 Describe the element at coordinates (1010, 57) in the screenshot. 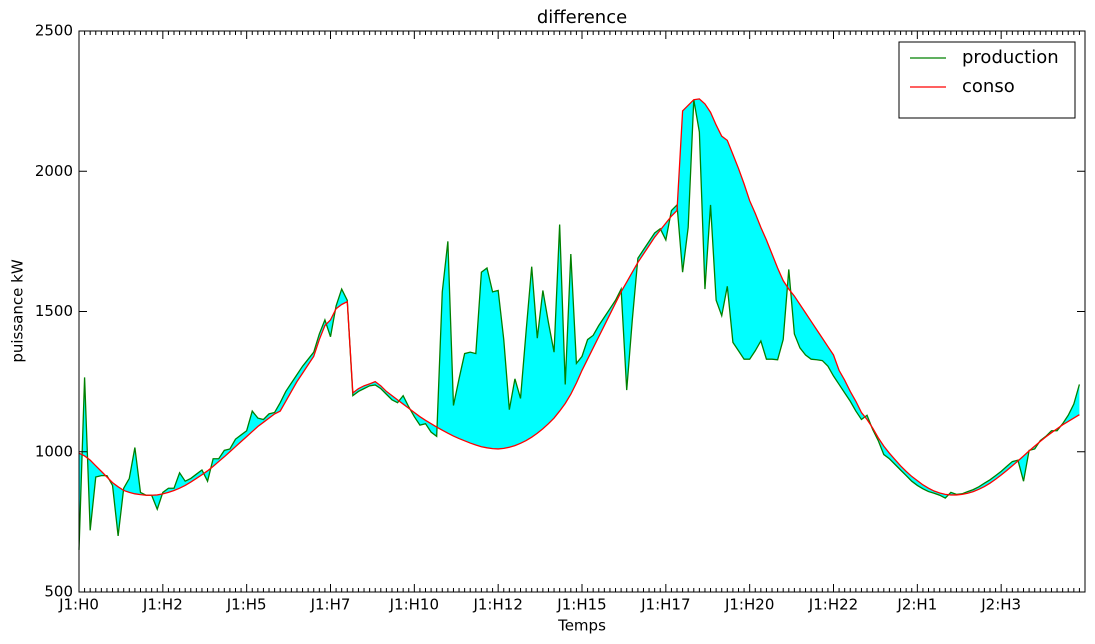

I see `legend-label: production` at that location.